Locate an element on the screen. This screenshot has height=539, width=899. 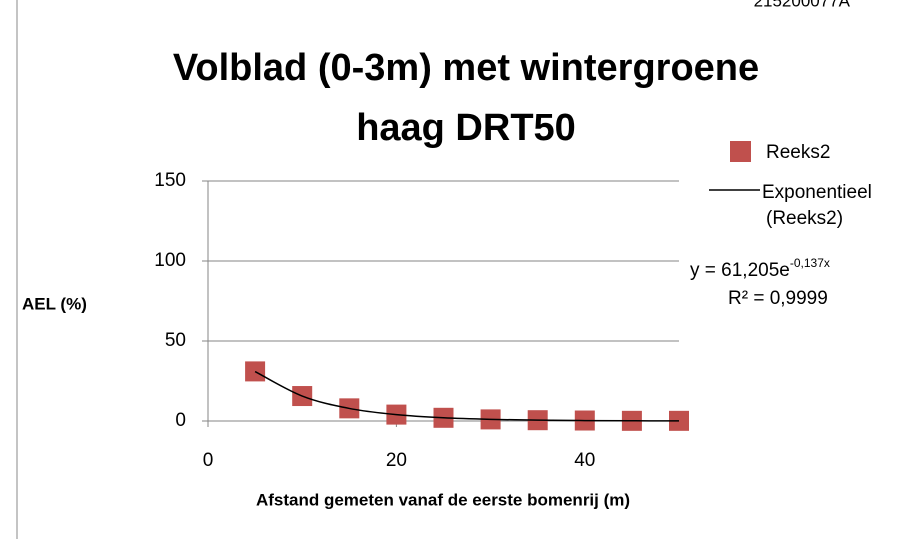
r-squared: R² = 0,9999 is located at coordinates (778, 298).